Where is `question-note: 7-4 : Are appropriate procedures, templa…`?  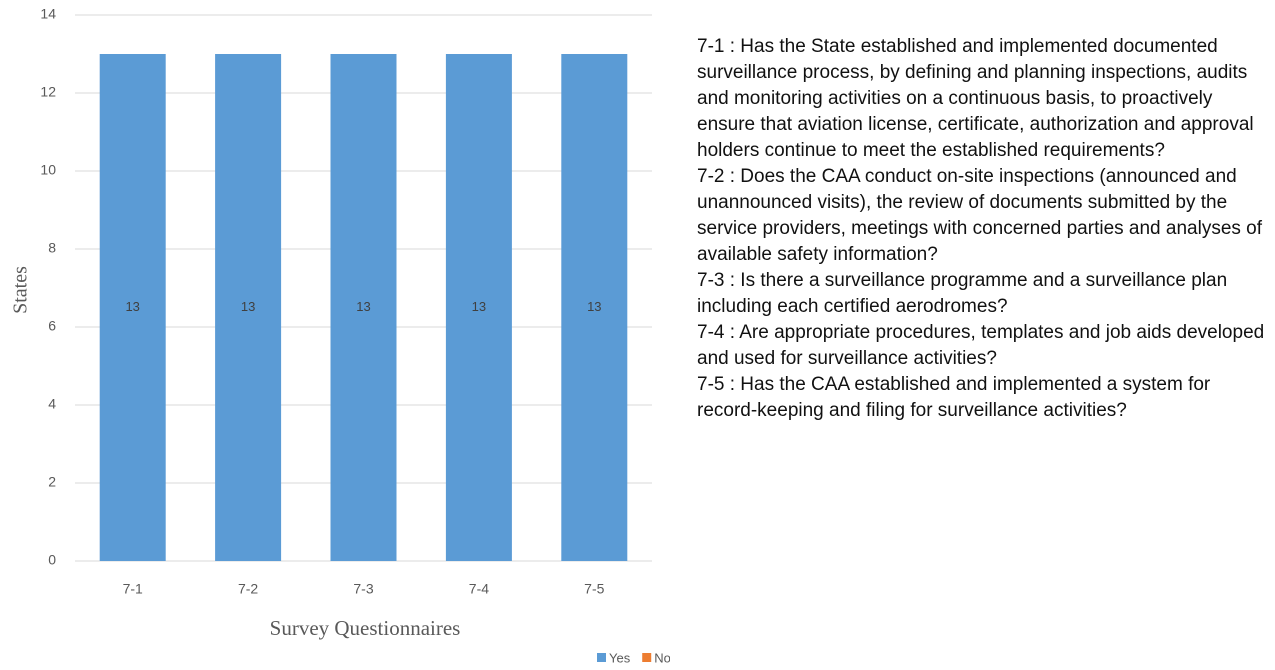 question-note: 7-4 : Are appropriate procedures, templa… is located at coordinates (981, 345).